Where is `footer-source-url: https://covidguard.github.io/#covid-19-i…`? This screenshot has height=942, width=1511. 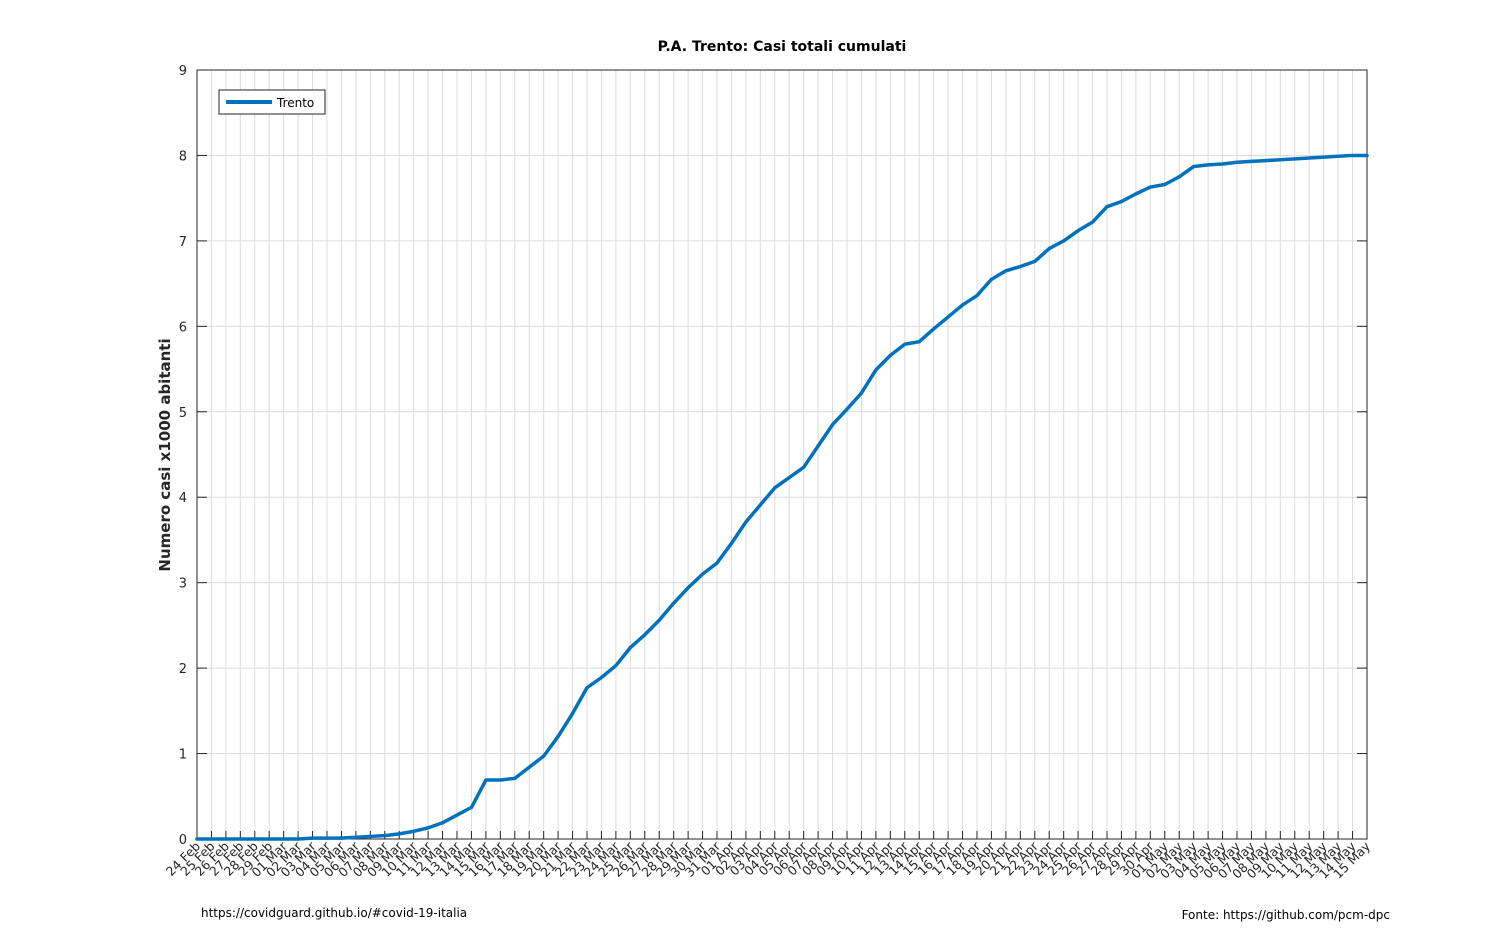 footer-source-url: https://covidguard.github.io/#covid-19-i… is located at coordinates (334, 913).